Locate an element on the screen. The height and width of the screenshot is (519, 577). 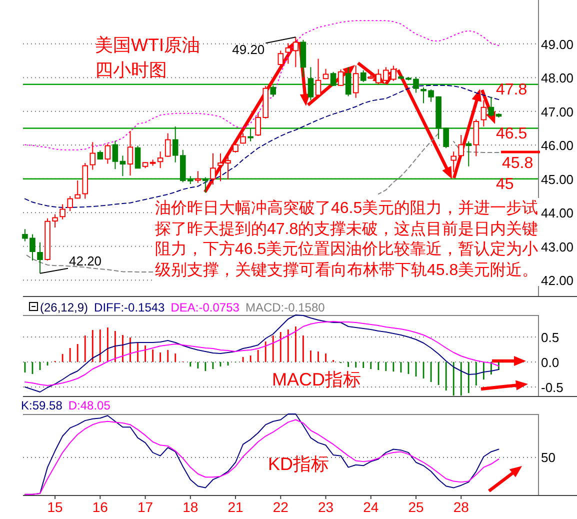
text: 42.20 is located at coordinates (85, 260).